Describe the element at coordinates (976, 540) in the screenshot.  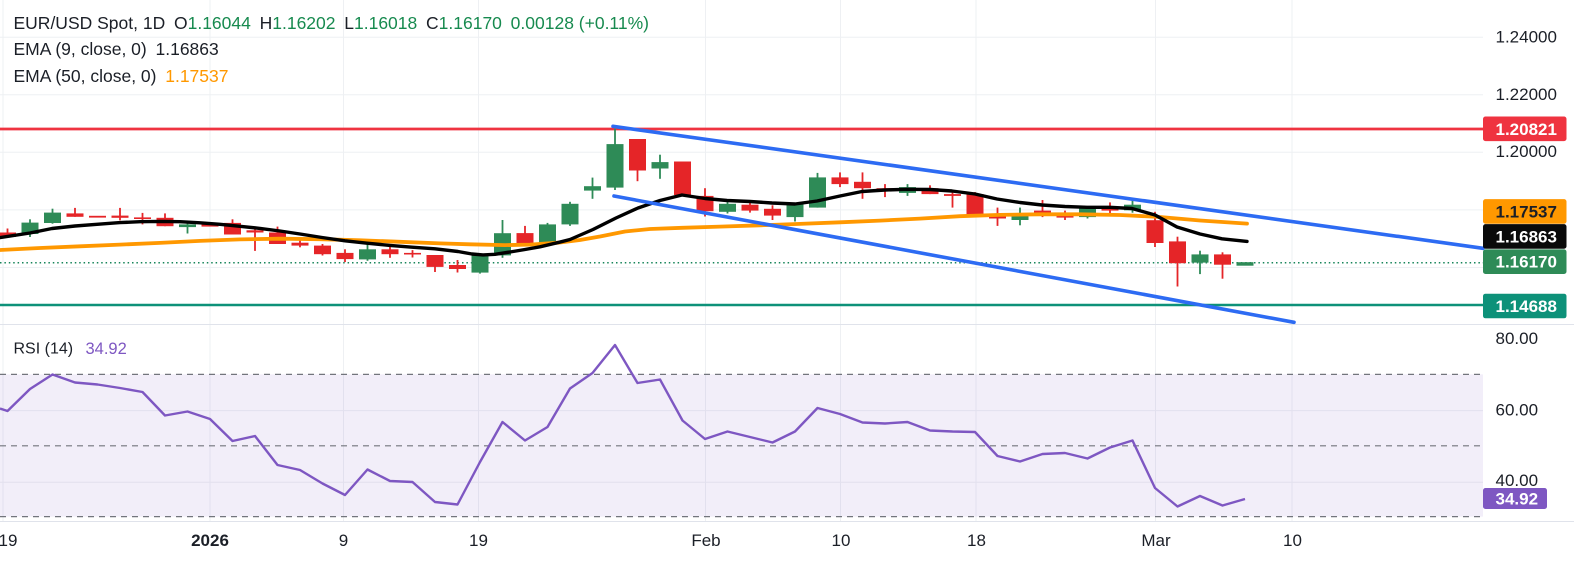
I see `svg-text: 18` at that location.